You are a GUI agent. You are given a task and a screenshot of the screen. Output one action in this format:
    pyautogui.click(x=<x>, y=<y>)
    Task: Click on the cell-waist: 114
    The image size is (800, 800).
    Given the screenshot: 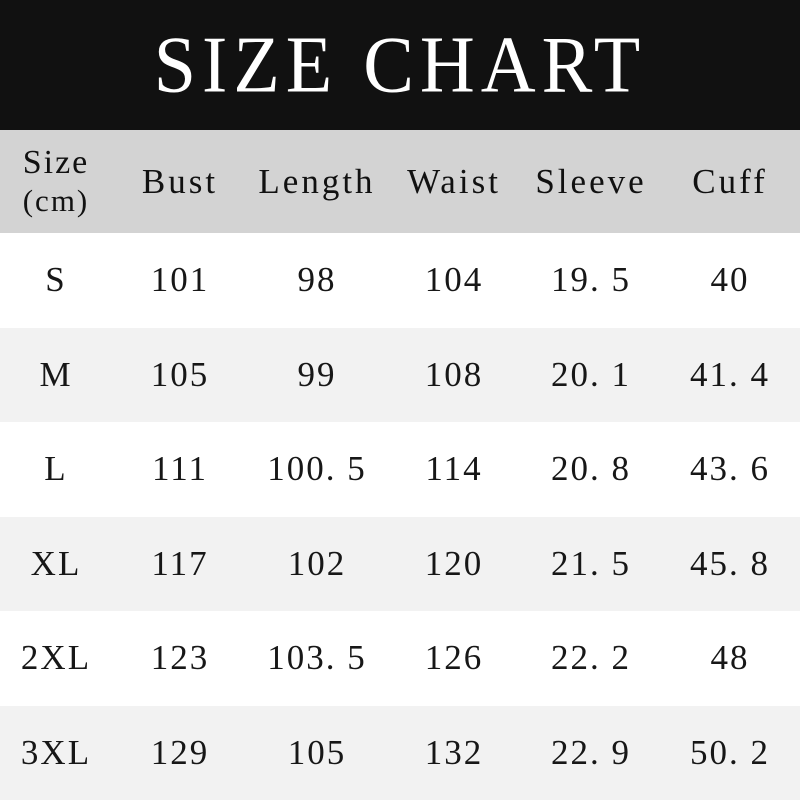 What is the action you would take?
    pyautogui.click(x=454, y=469)
    